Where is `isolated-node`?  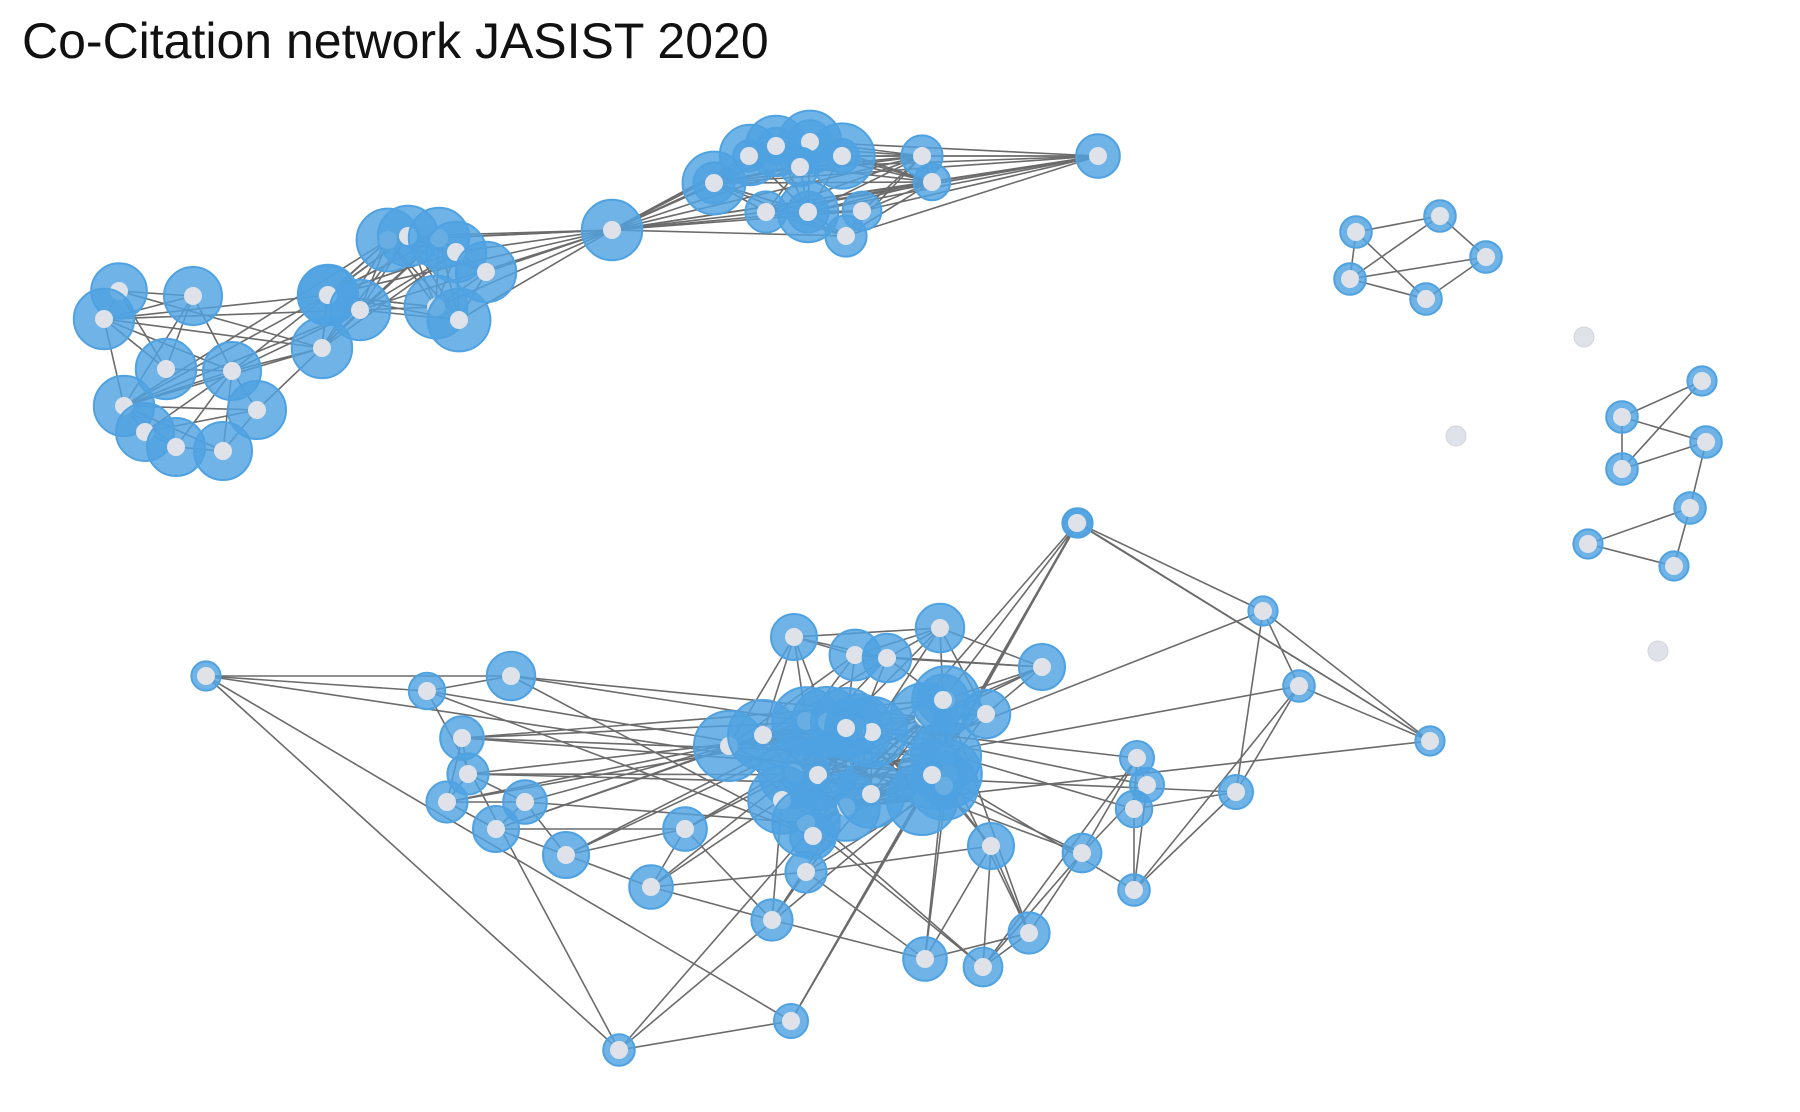
isolated-node is located at coordinates (1456, 436).